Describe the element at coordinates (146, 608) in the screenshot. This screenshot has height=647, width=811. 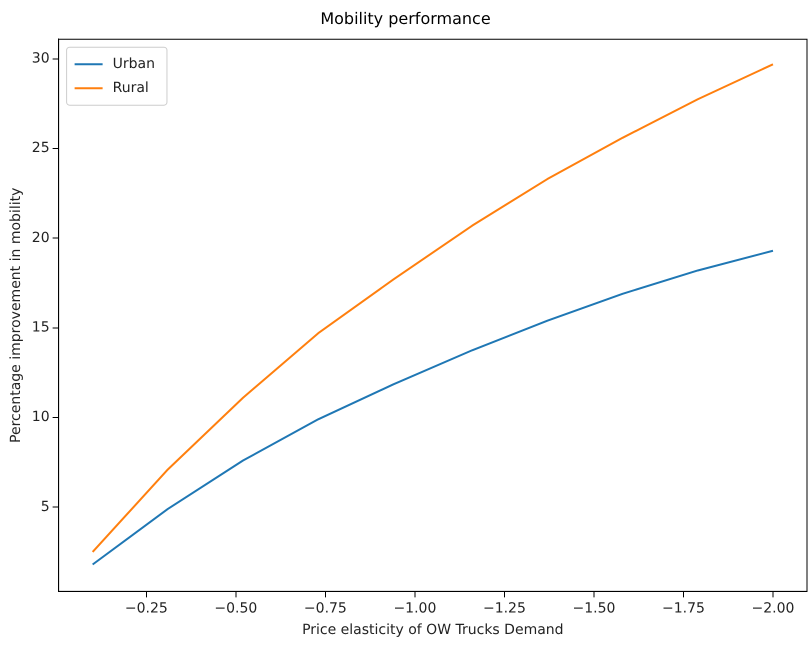
I see `x-tick-label: −0.25` at that location.